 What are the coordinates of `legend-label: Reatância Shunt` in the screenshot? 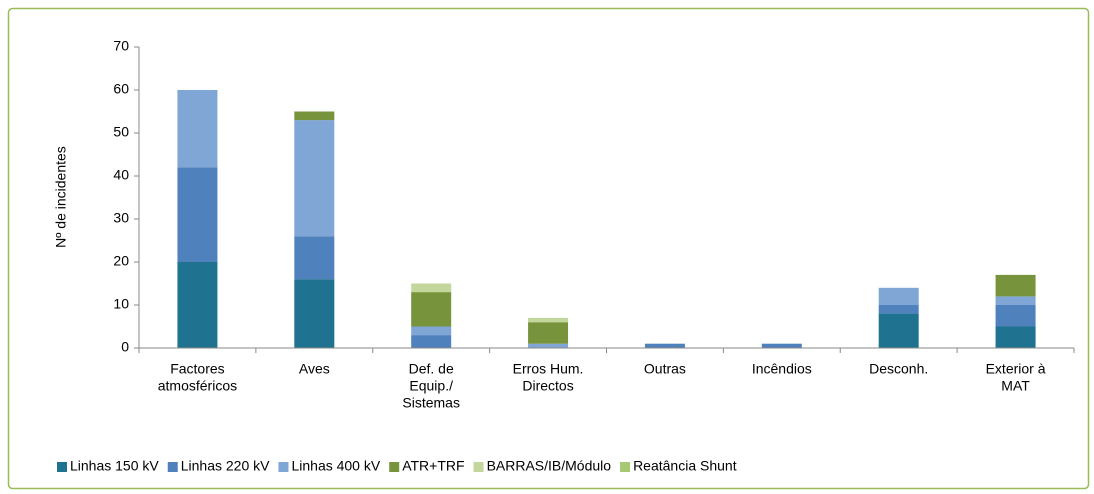 It's located at (685, 466).